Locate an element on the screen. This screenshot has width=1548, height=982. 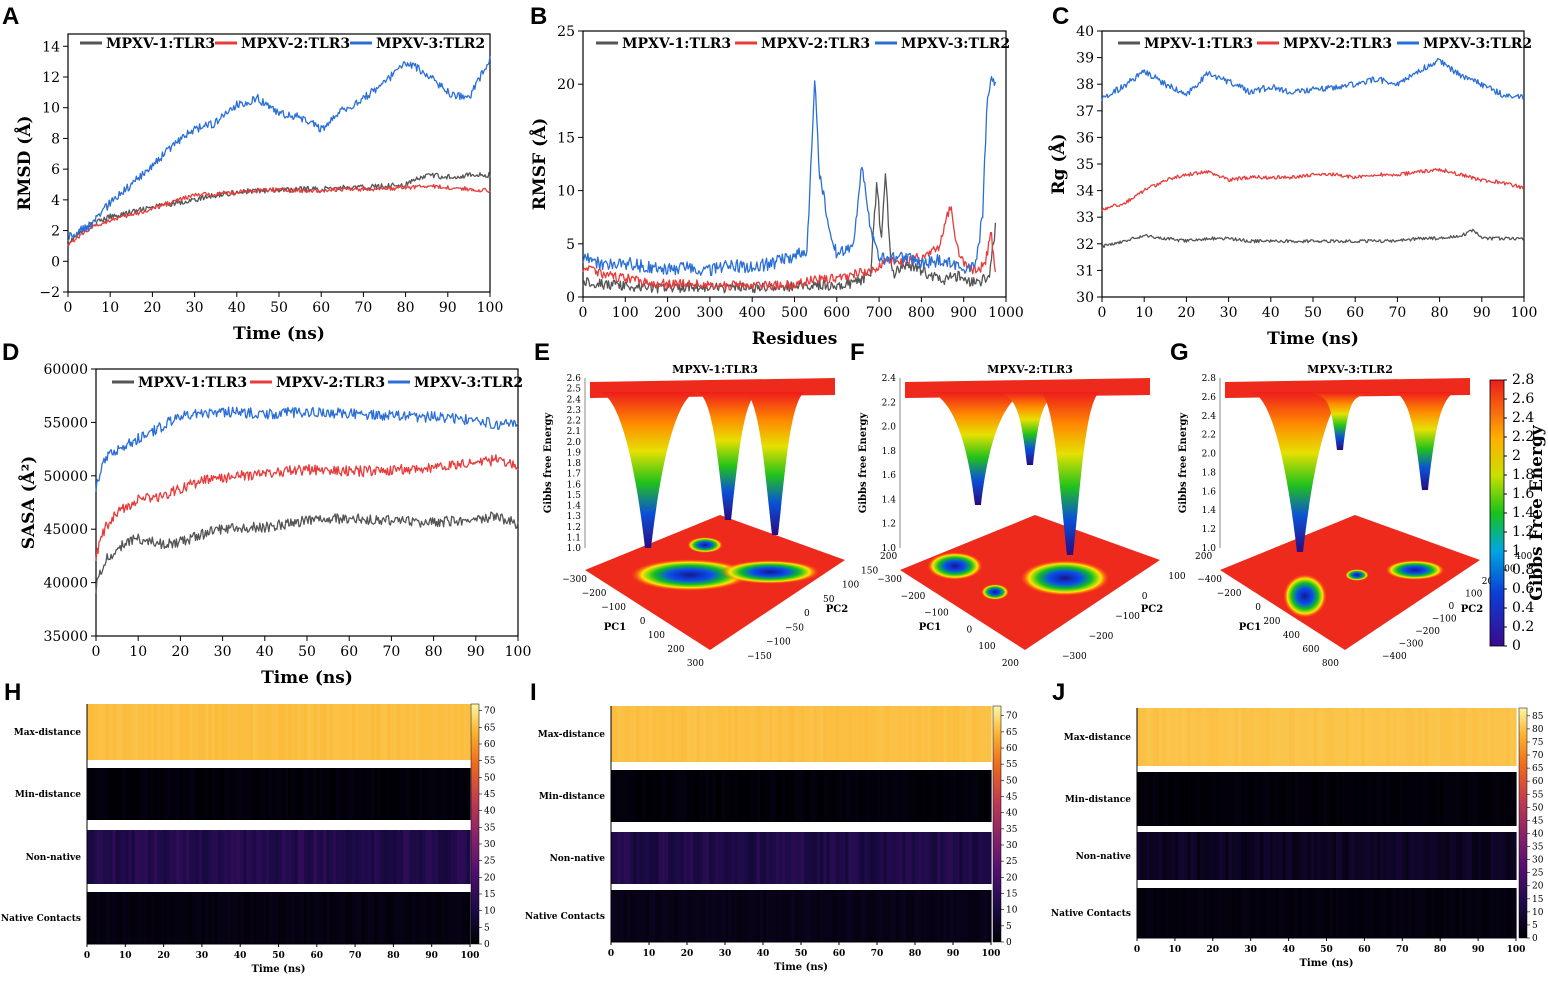
y-tick-label: 40000 is located at coordinates (65, 584).